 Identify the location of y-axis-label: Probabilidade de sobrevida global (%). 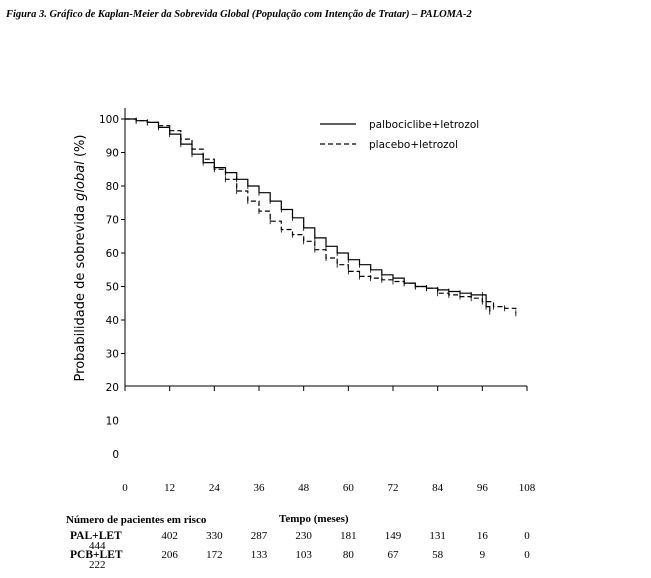
(80, 258).